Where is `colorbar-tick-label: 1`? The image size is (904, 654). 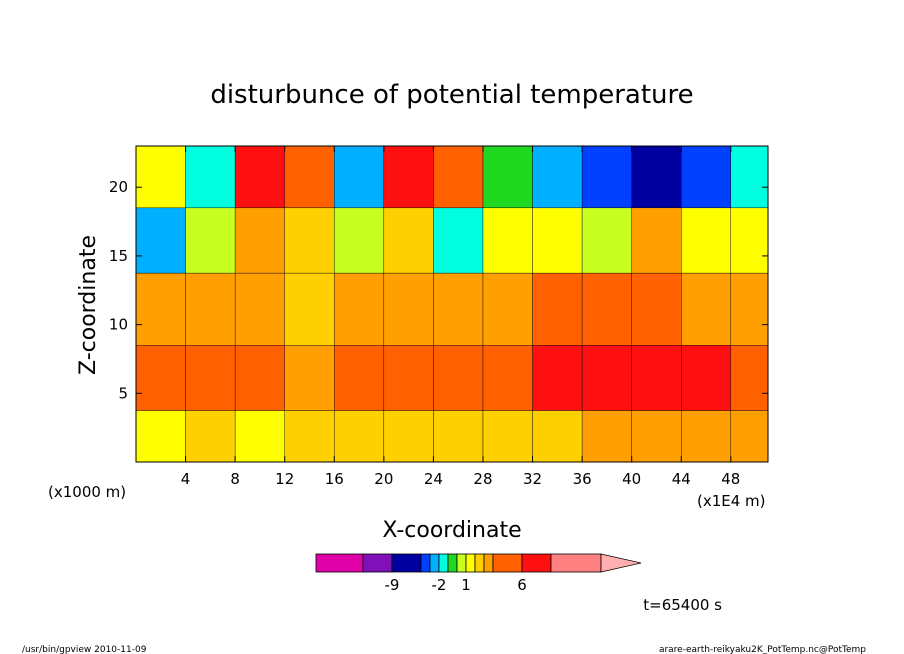
colorbar-tick-label: 1 is located at coordinates (466, 585).